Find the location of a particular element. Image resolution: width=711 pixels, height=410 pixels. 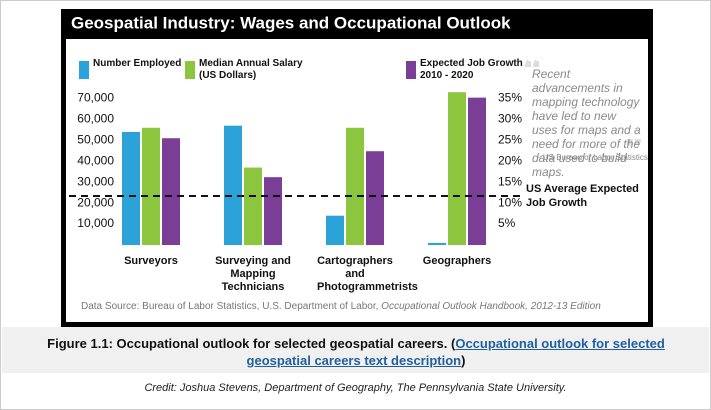

legend-label: Expected Job Growth 2010 - 2020 is located at coordinates (471, 69).